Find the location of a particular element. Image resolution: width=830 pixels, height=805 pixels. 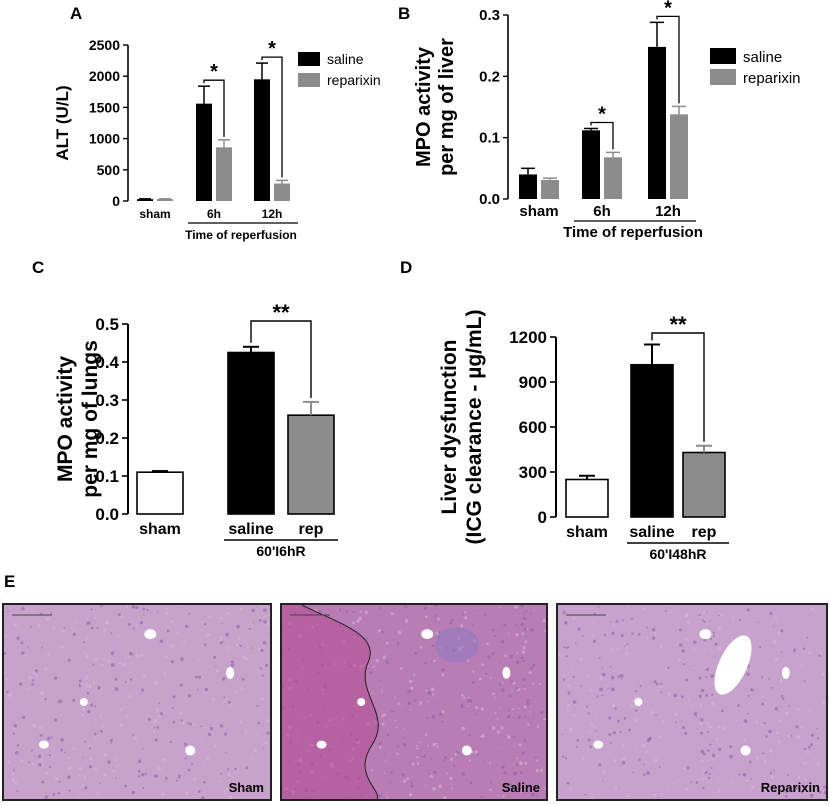

legend-label-saline: saline is located at coordinates (345, 59).